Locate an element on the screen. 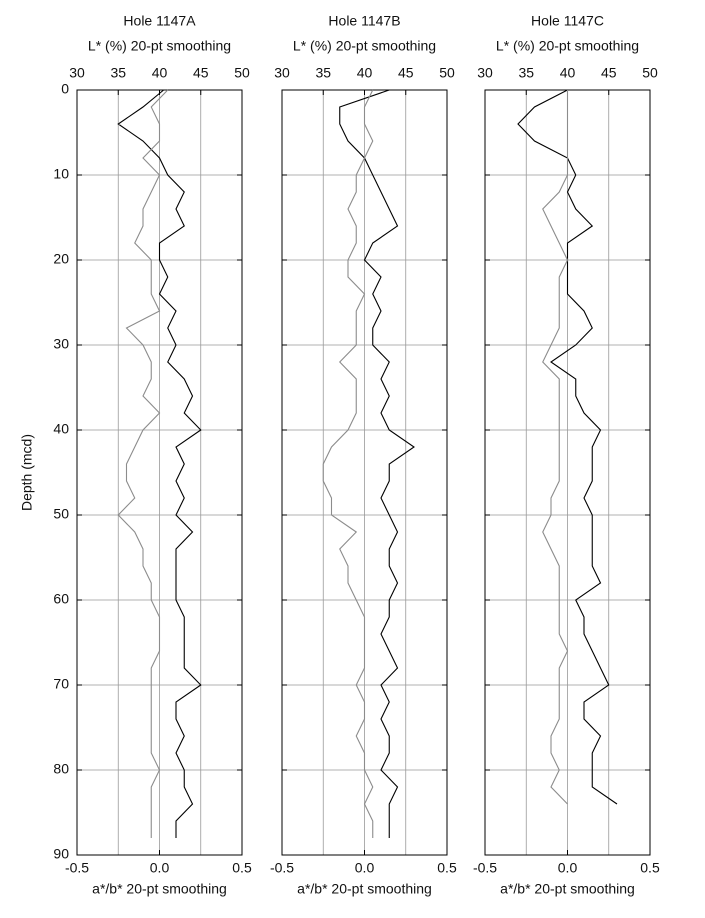 The image size is (705, 918). y-tick-label: 0 is located at coordinates (65, 89).